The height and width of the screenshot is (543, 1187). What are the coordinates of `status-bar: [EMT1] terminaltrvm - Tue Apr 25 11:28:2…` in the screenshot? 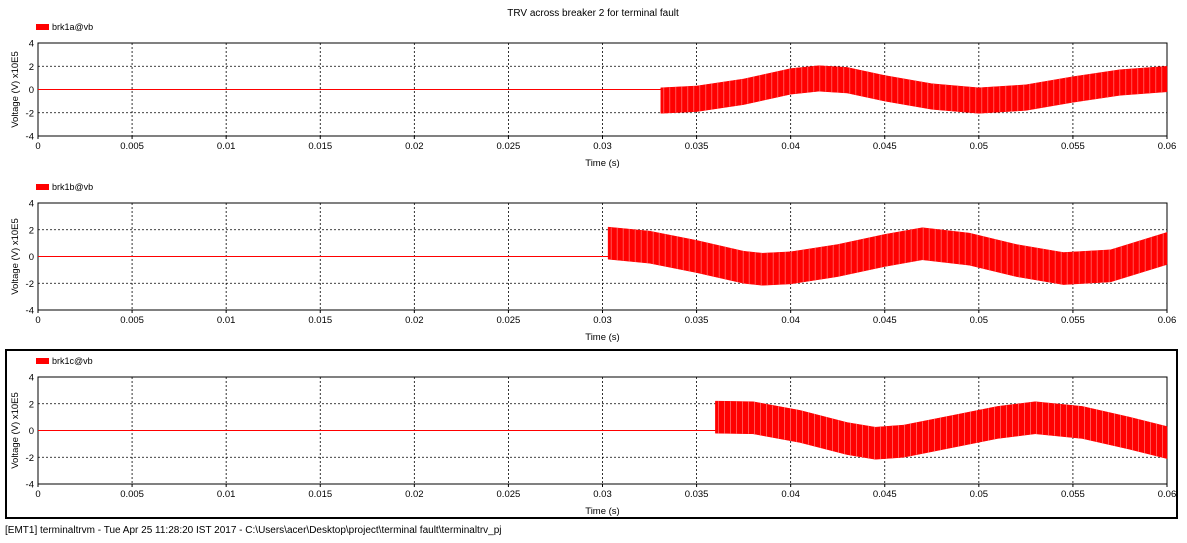 It's located at (253, 530).